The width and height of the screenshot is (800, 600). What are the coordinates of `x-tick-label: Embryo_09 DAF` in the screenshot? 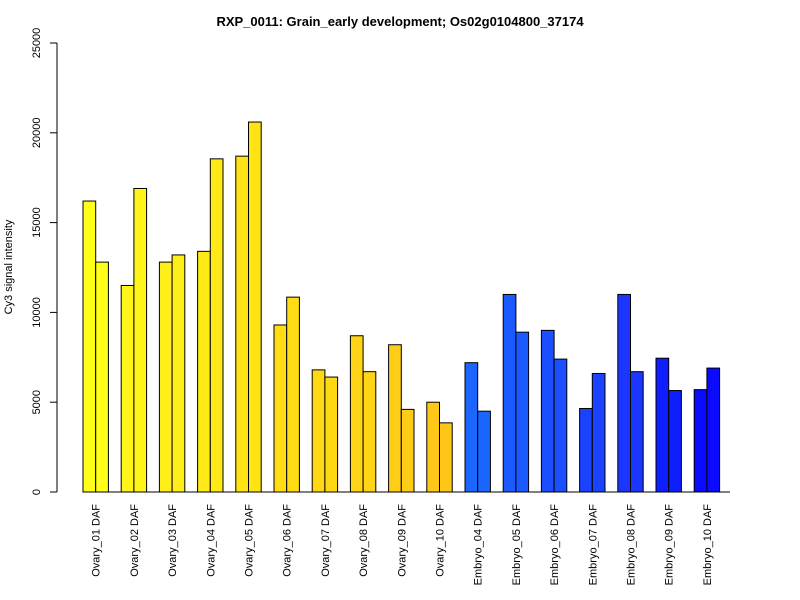 It's located at (670, 545).